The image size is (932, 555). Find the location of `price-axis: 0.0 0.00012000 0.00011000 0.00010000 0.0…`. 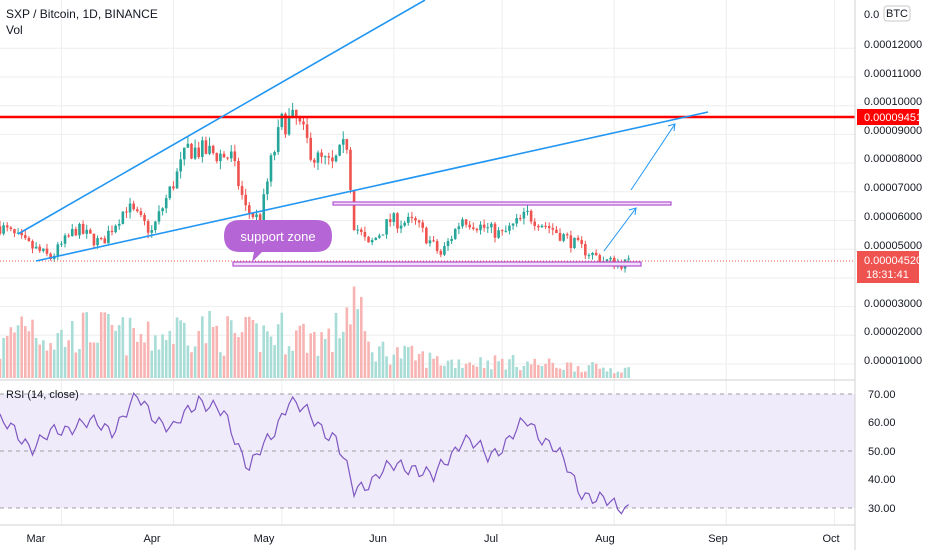

price-axis: 0.0 0.00012000 0.00011000 0.00010000 0.0… is located at coordinates (893, 188).